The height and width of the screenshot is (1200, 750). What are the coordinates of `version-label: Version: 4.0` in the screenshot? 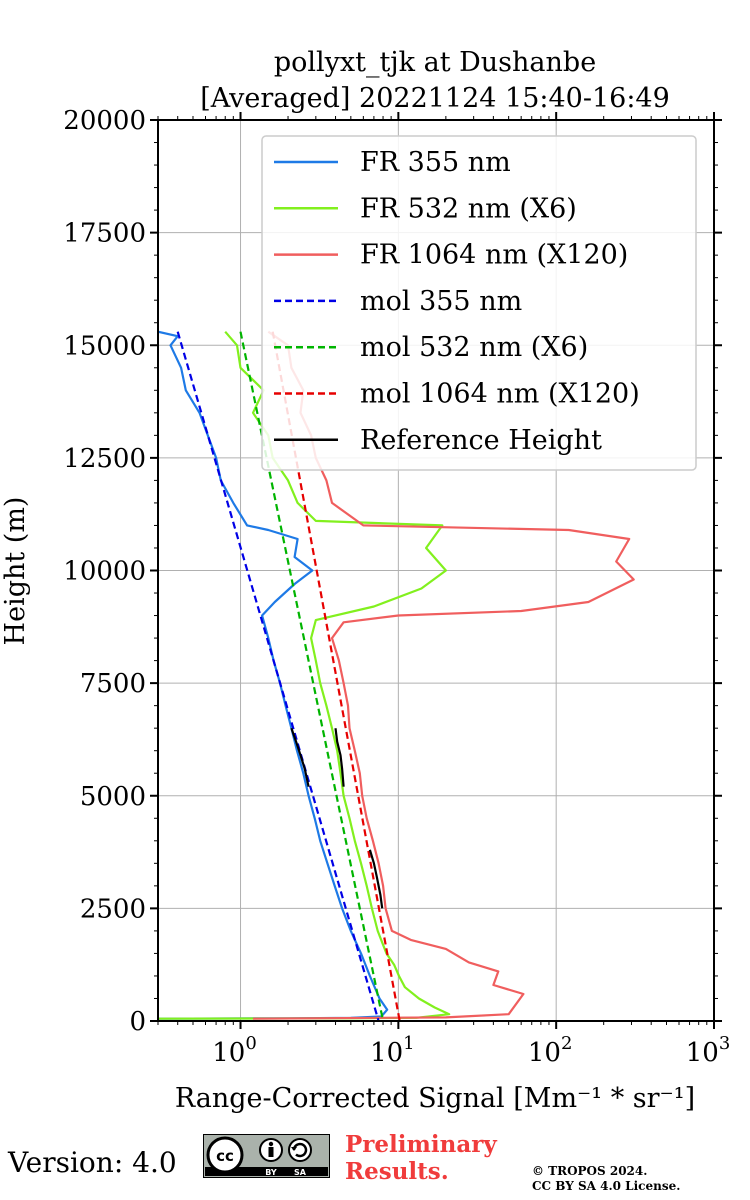 It's located at (92, 1162).